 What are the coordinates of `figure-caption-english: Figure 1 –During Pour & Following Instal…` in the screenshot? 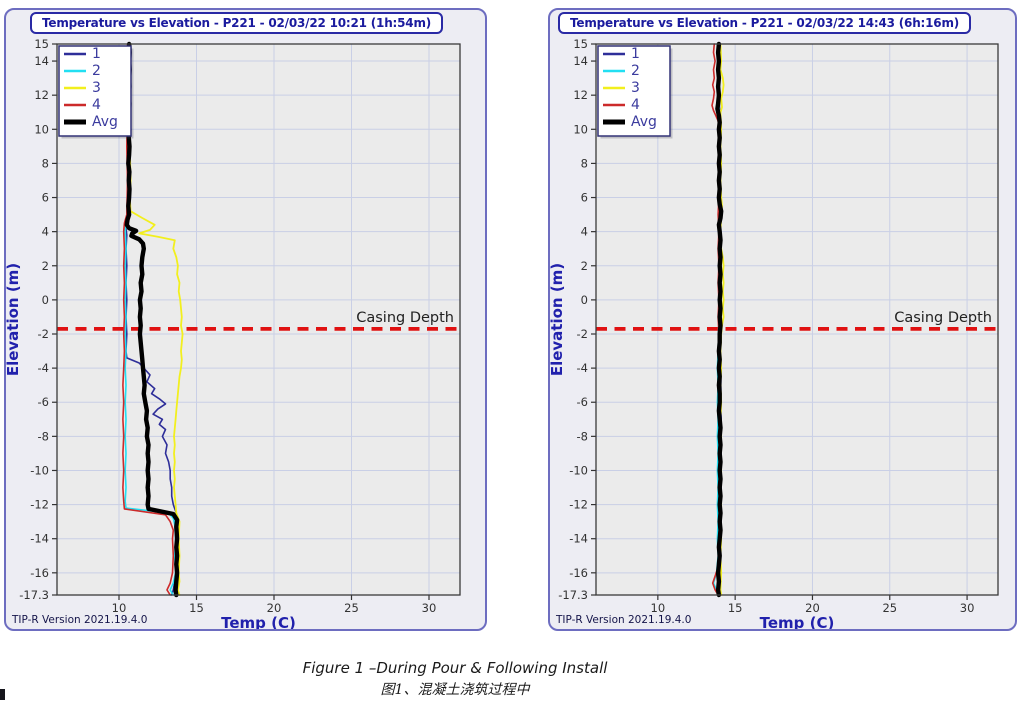 It's located at (455, 668).